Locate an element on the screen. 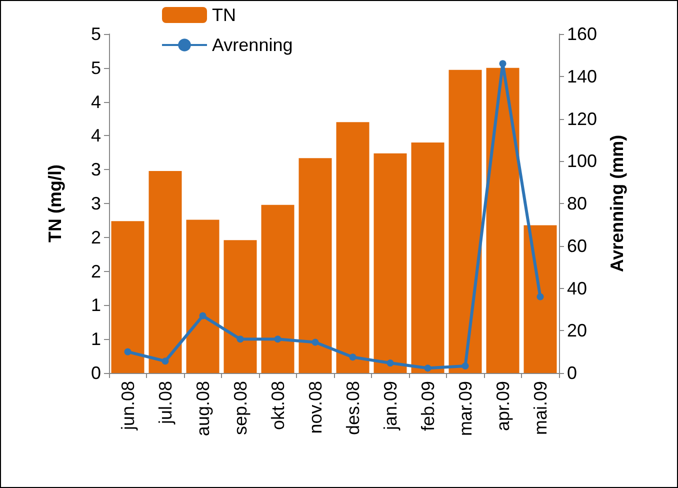 The image size is (678, 488). x-tick-label: sep.08 is located at coordinates (240, 408).